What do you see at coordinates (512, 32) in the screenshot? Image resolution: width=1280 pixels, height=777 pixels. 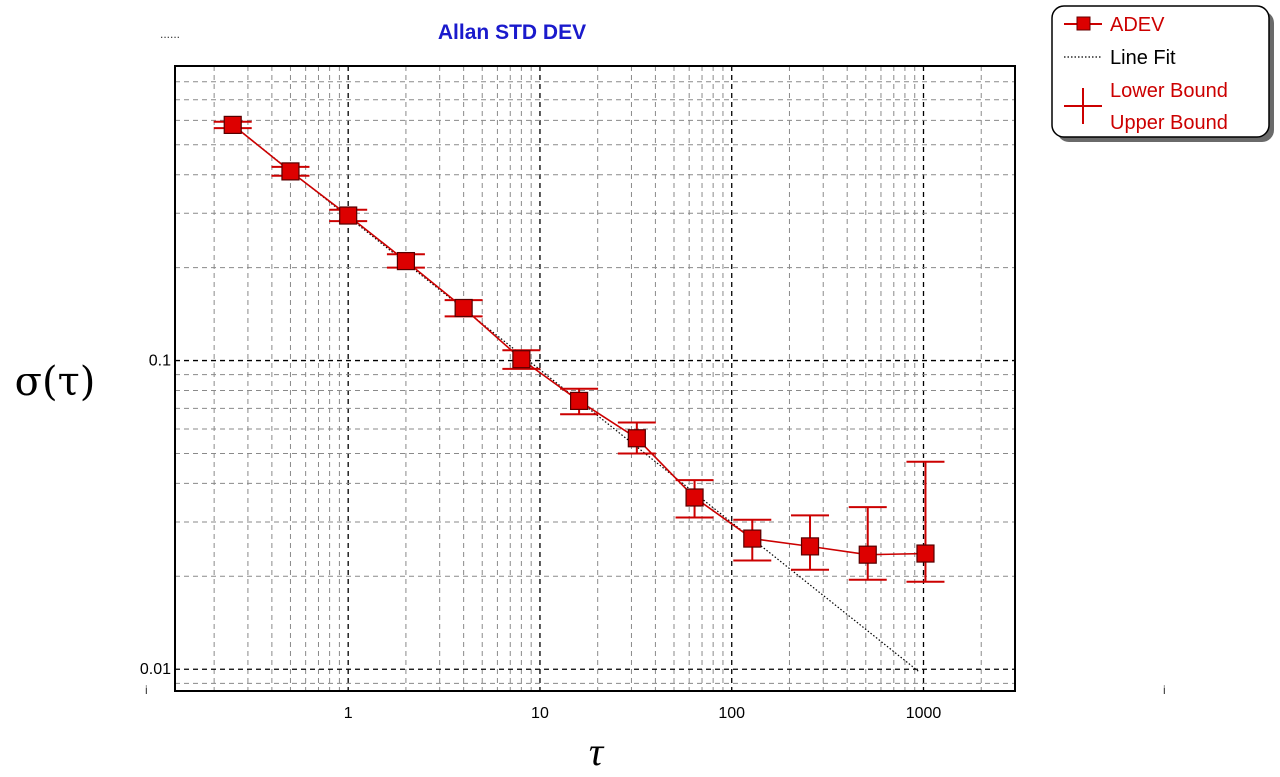 I see `chart-title: Allan STD DEV` at bounding box center [512, 32].